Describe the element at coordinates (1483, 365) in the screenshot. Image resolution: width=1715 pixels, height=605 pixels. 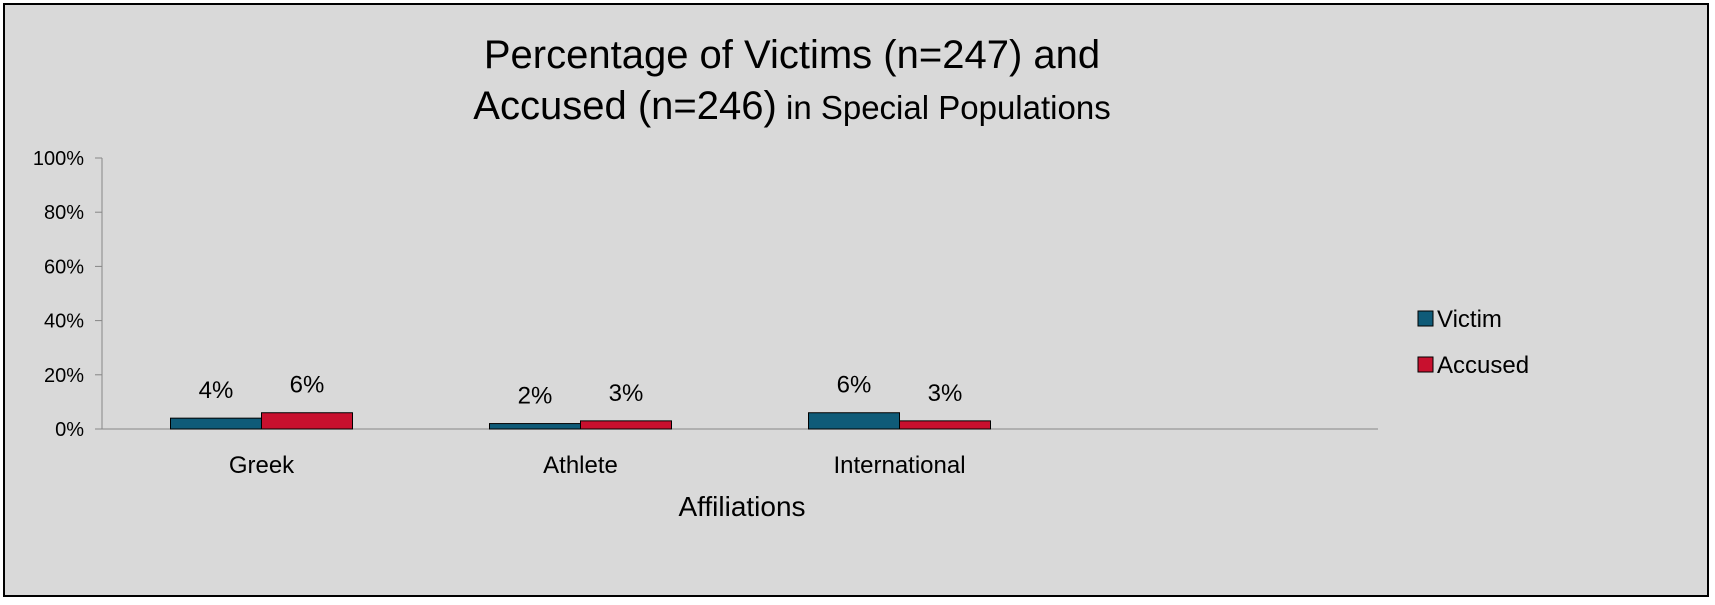
I see `legend-label: Accused` at that location.